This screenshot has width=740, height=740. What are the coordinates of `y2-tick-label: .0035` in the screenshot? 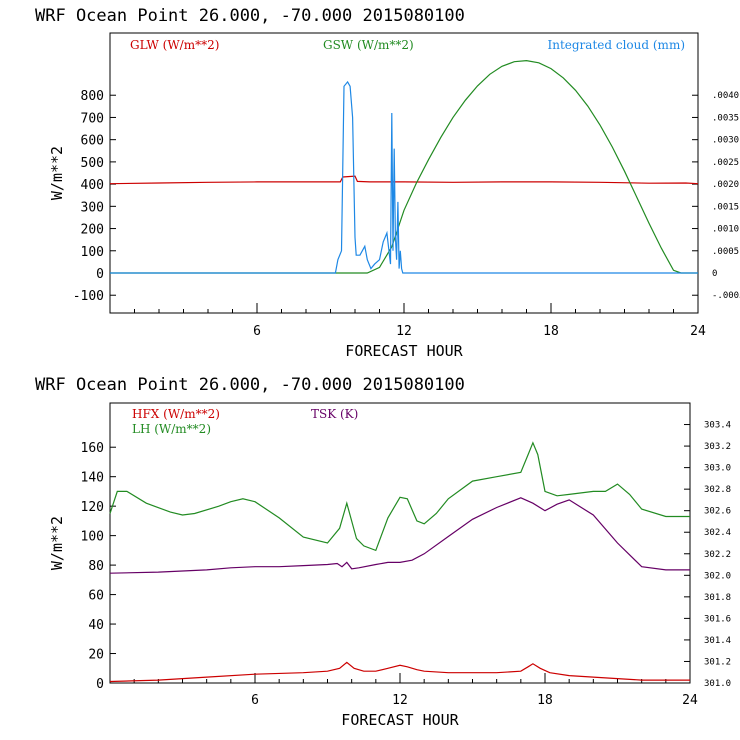 It's located at (725, 118).